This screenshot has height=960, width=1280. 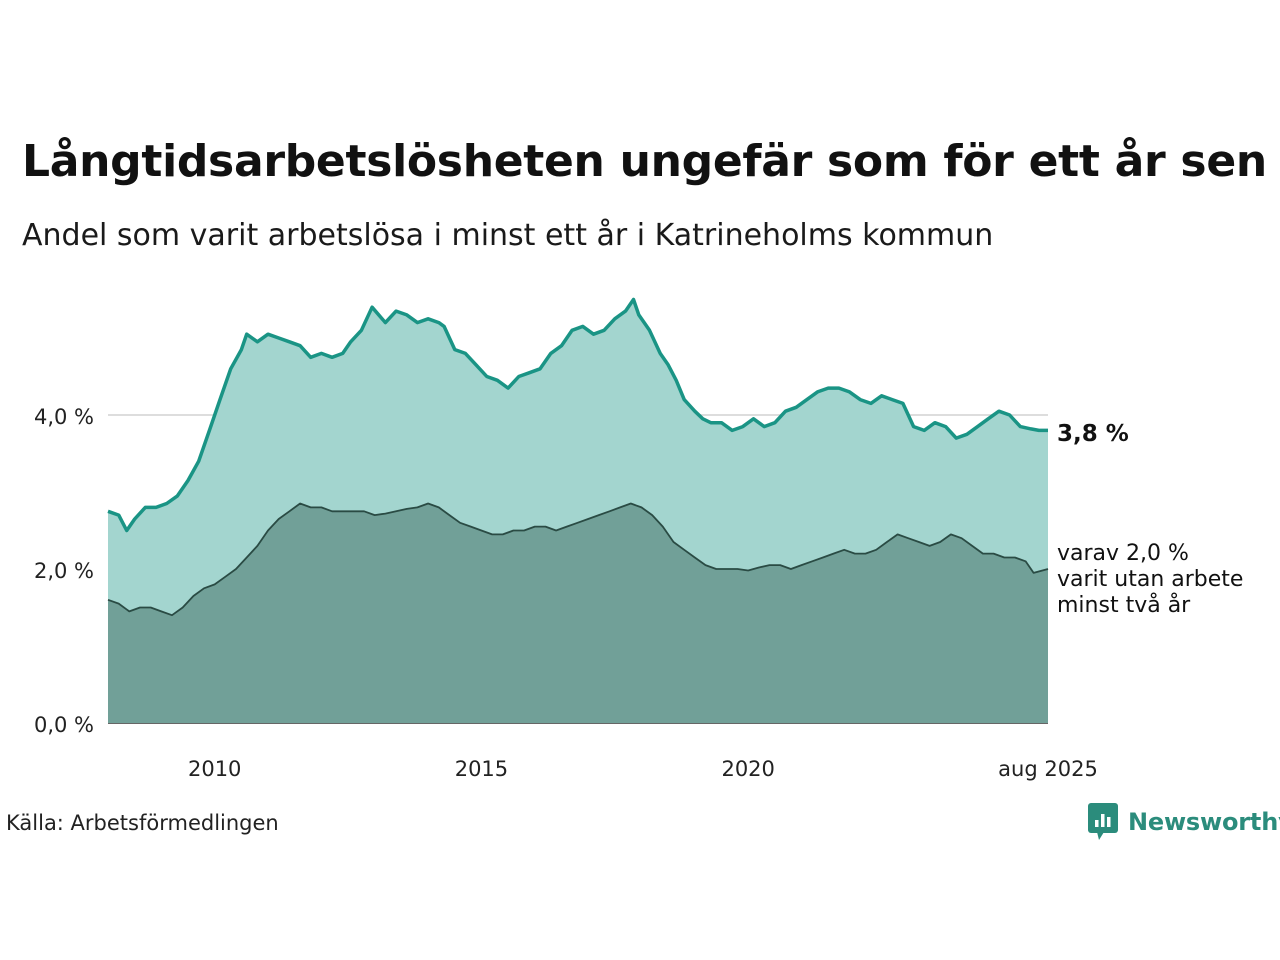 What do you see at coordinates (1093, 434) in the screenshot?
I see `end-label-main: 3,8 %` at bounding box center [1093, 434].